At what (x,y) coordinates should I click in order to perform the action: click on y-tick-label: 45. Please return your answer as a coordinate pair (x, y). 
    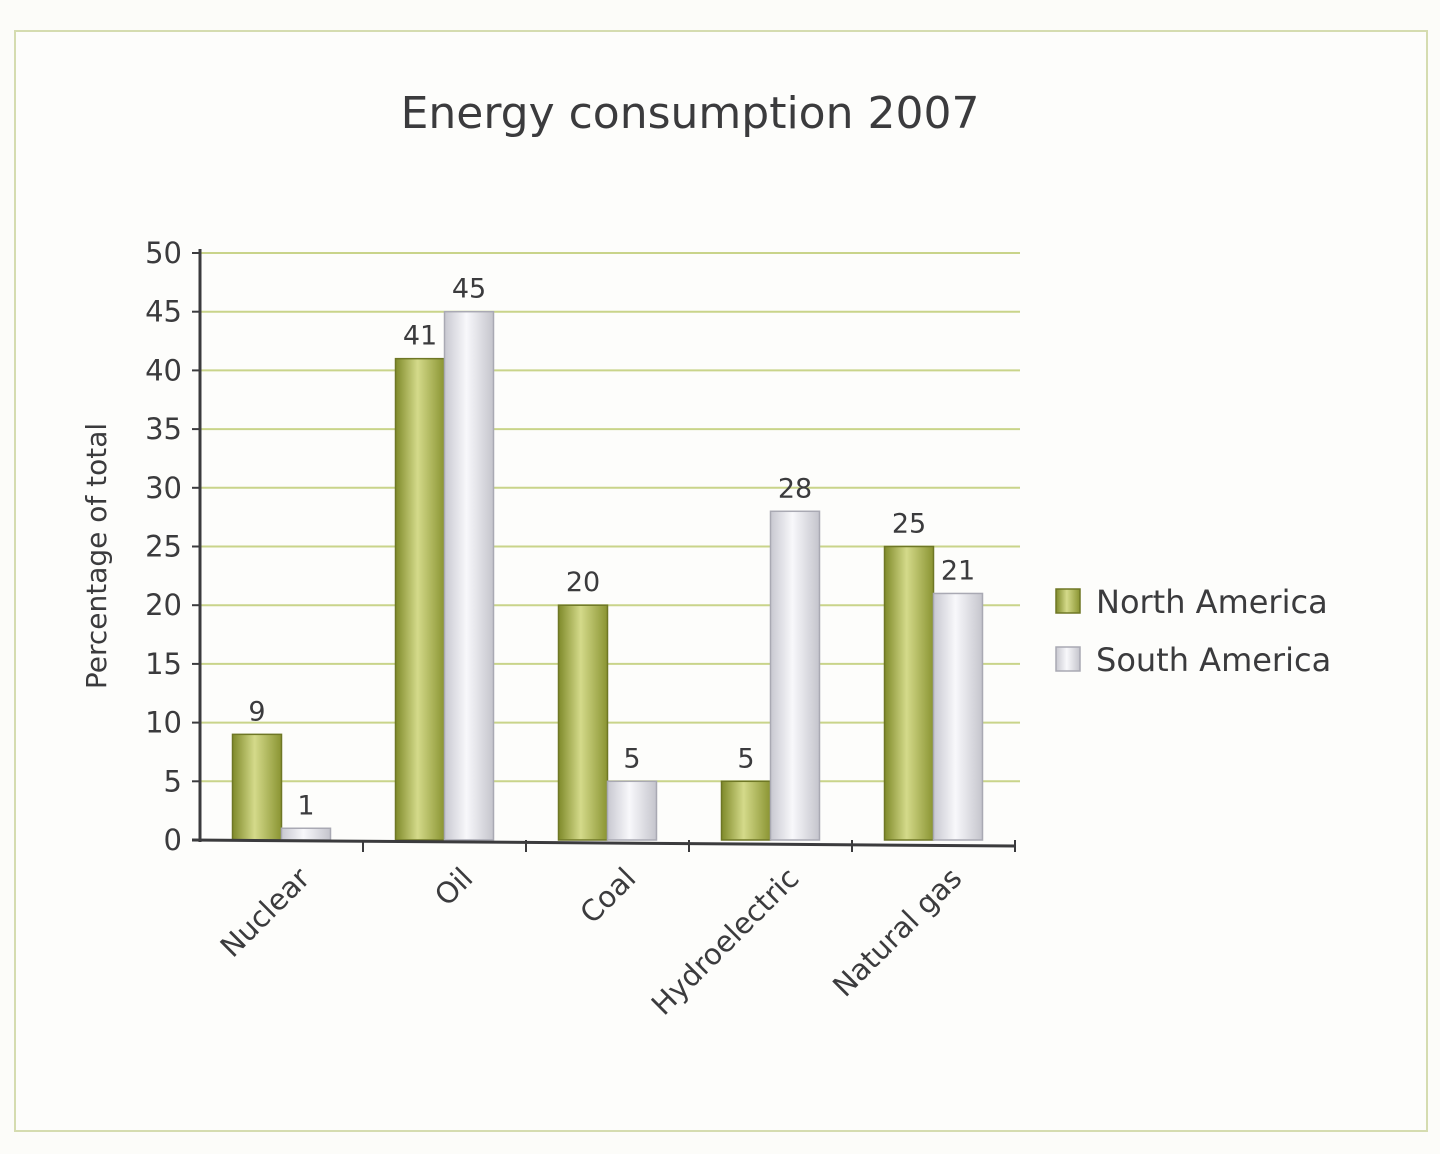
    Looking at the image, I should click on (163, 312).